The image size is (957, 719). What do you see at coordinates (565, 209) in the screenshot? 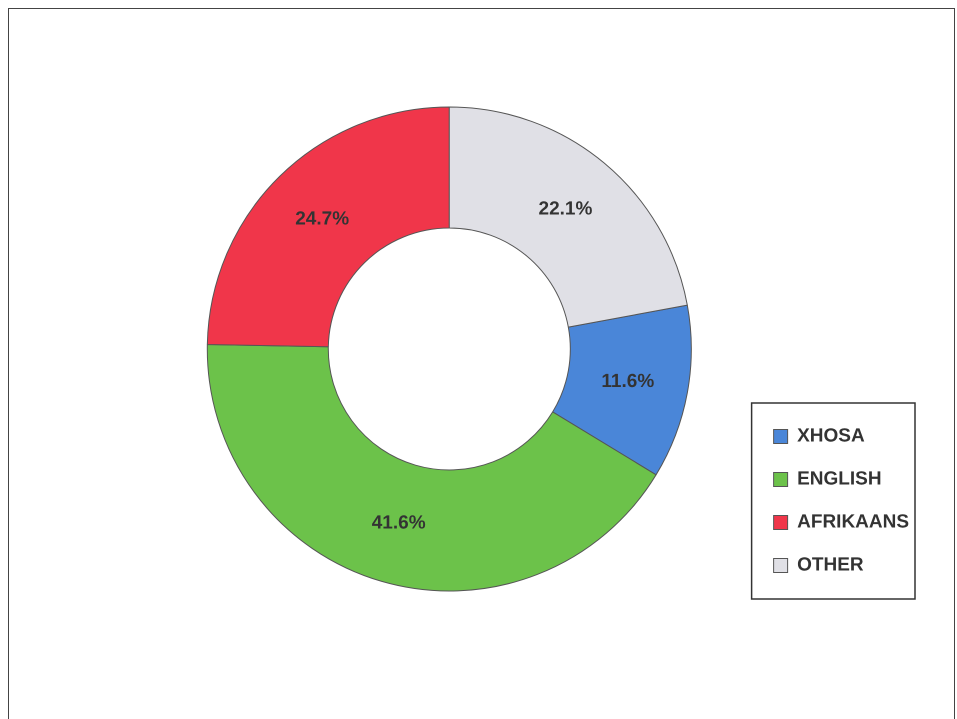
I see `data-label: 22.1%` at bounding box center [565, 209].